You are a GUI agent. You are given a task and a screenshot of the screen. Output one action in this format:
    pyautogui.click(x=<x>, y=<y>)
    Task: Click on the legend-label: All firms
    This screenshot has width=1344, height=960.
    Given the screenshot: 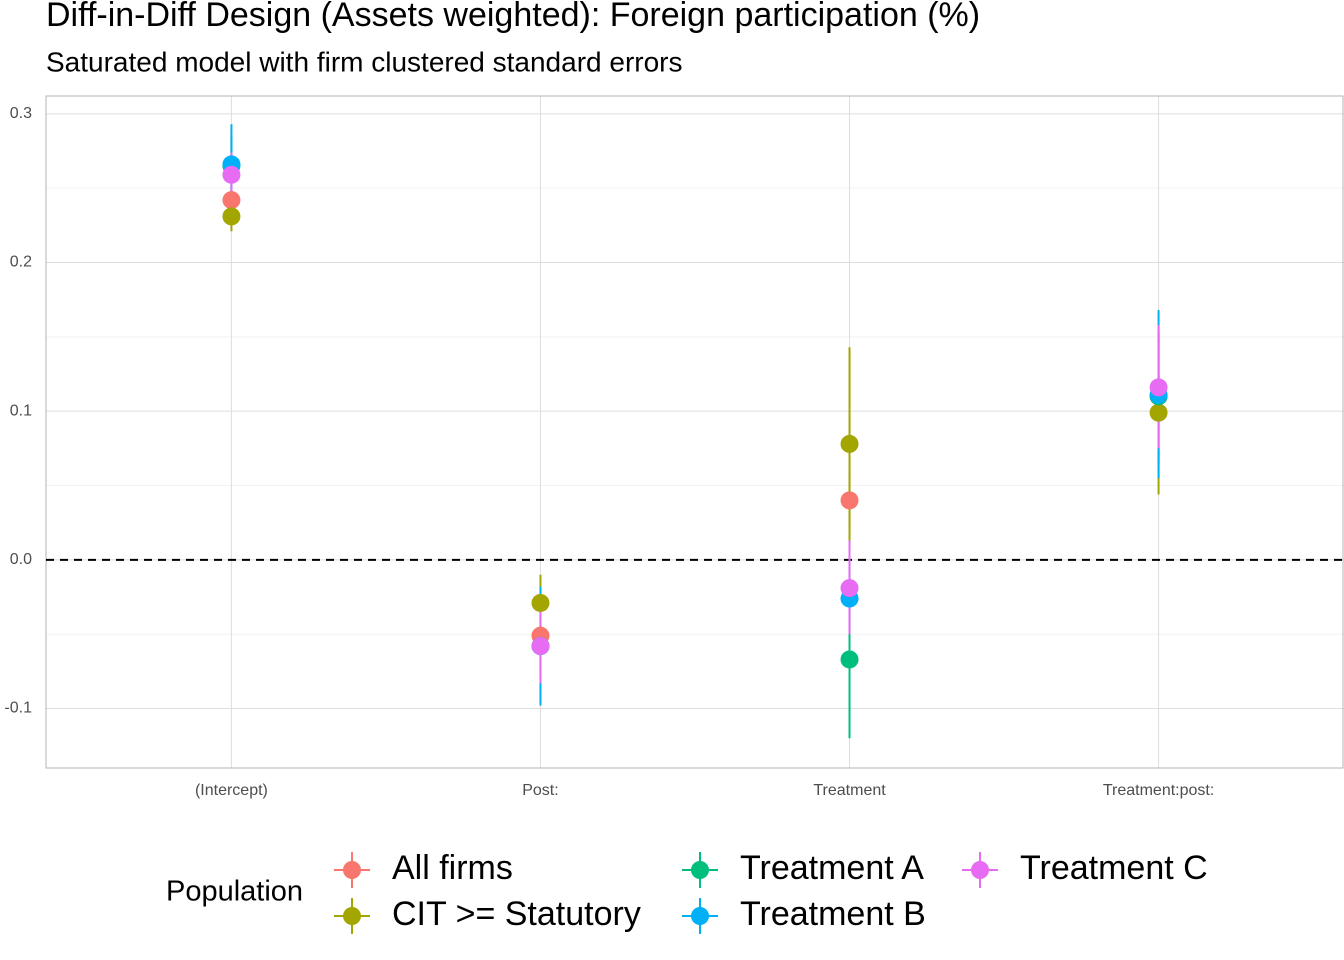 What is the action you would take?
    pyautogui.click(x=452, y=868)
    